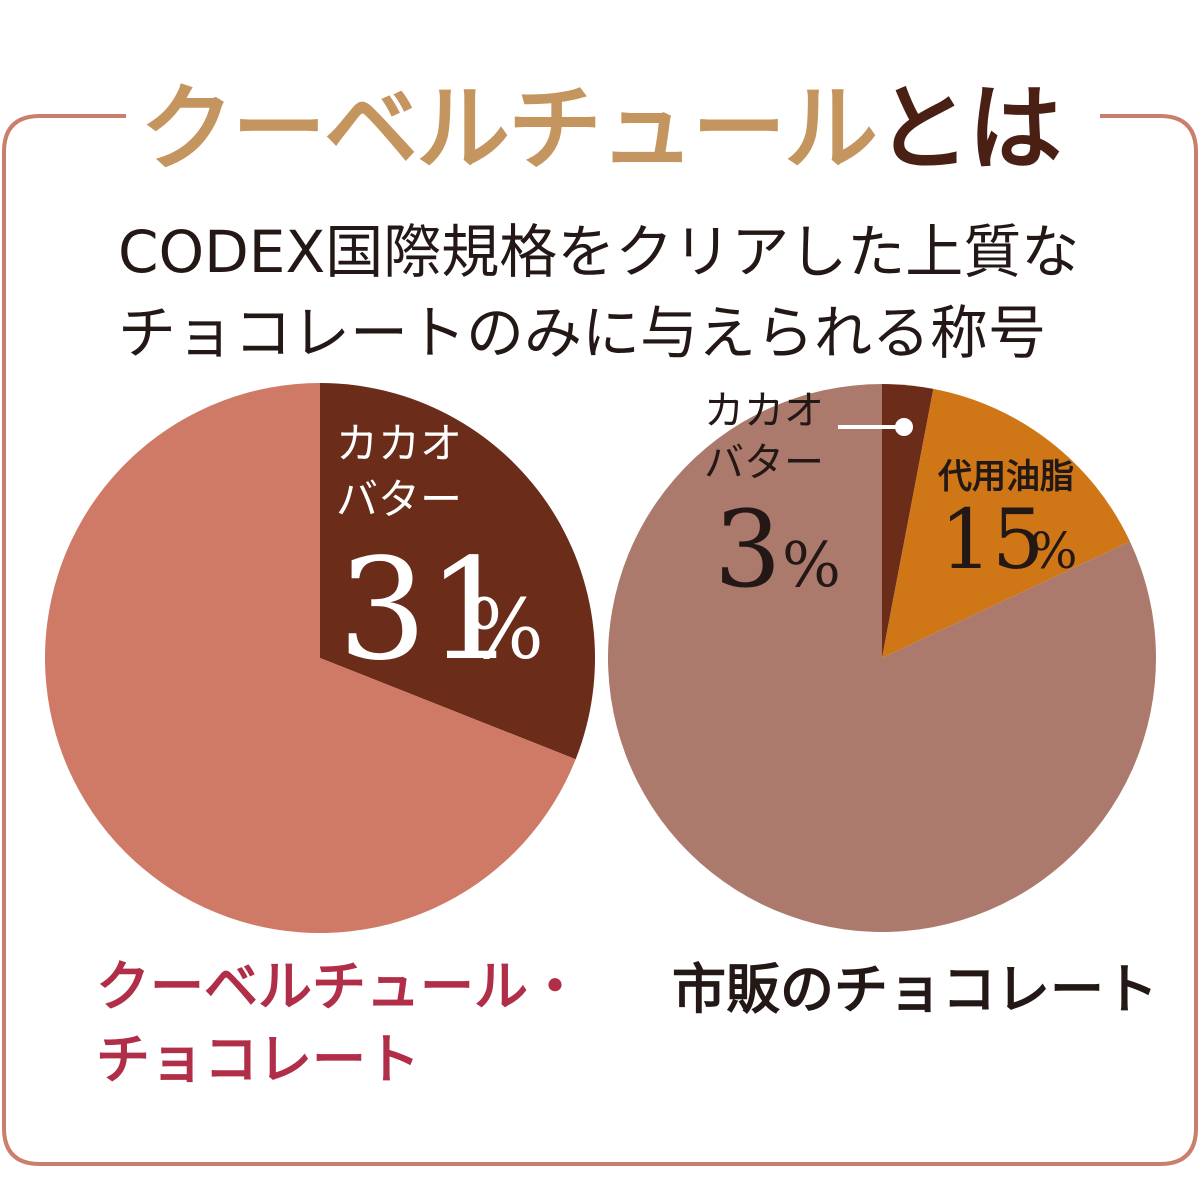 This screenshot has height=1200, width=1200. Describe the element at coordinates (915, 989) in the screenshot. I see `caption-commercial: 市販のチョコレート` at that location.